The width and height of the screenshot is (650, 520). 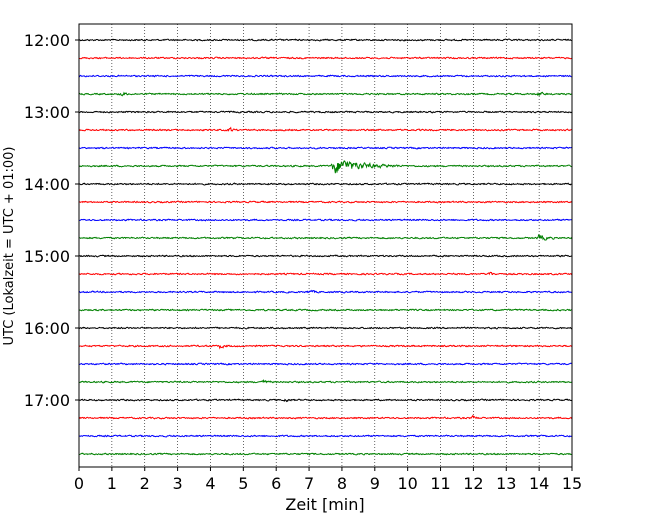 I want to click on x-tick-label-15: 15, so click(x=572, y=483).